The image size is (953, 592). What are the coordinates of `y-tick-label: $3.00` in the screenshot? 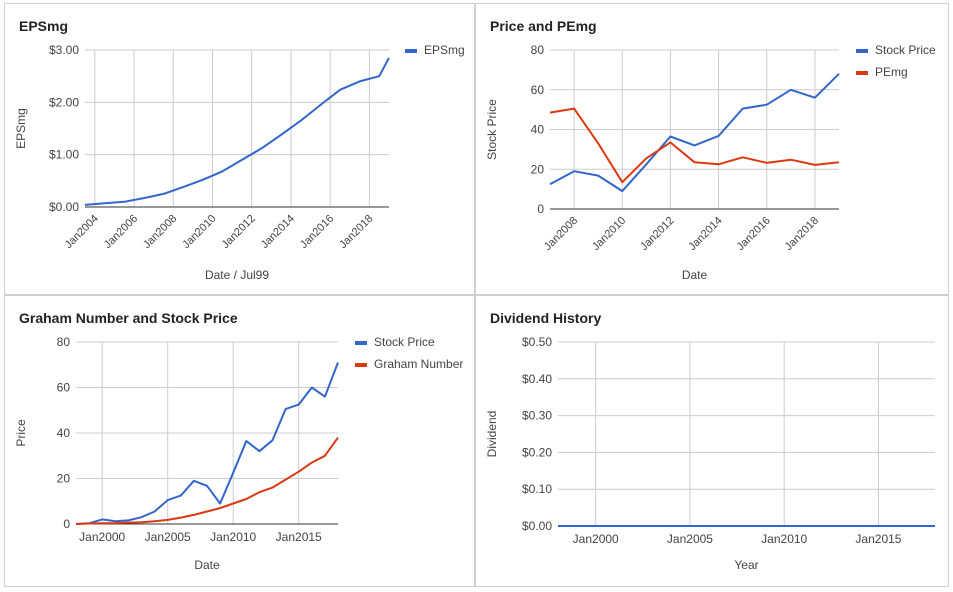 It's located at (64, 50).